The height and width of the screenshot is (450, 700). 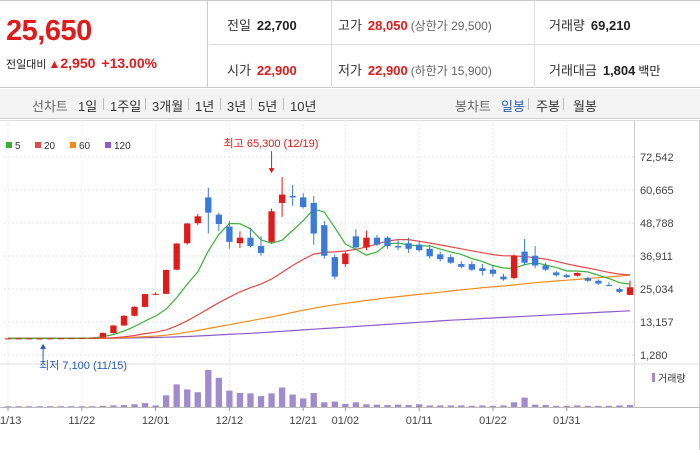 What do you see at coordinates (81, 421) in the screenshot?
I see `x-tick-label: 11/22` at bounding box center [81, 421].